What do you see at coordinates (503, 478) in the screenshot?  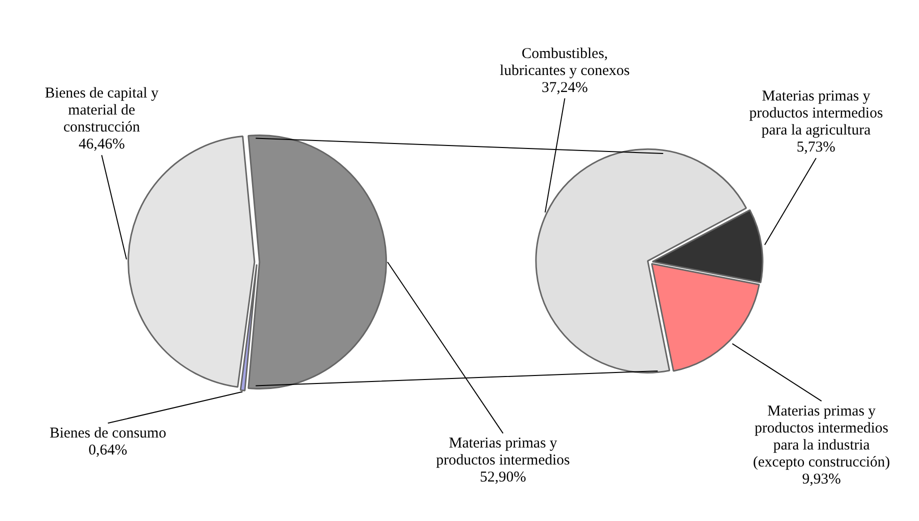 I see `data-label: 52,90%` at bounding box center [503, 478].